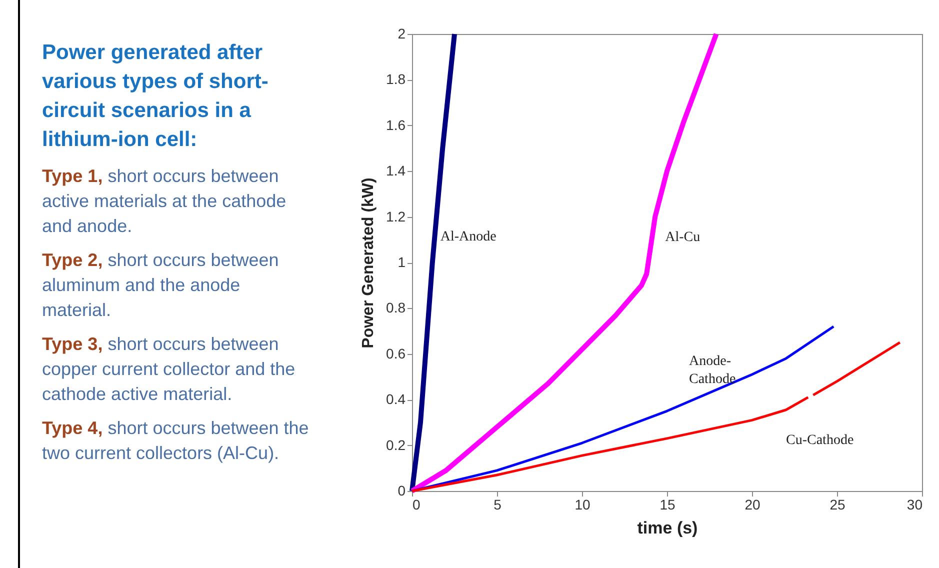 The image size is (939, 568). Describe the element at coordinates (396, 124) in the screenshot. I see `y-tick-label: 1.6` at that location.